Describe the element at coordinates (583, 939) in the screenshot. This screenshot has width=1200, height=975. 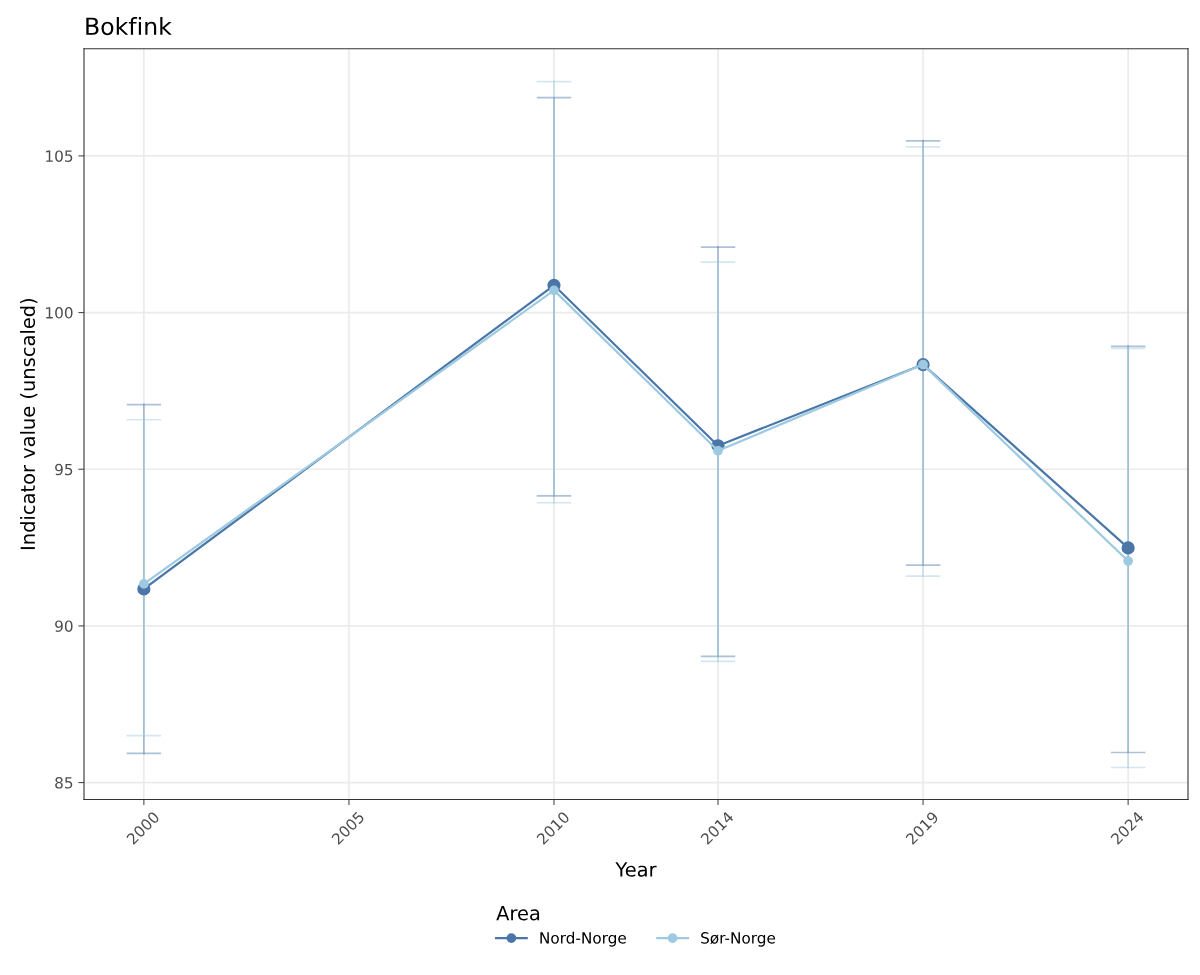
I see `legend-label: Nord-Norge` at that location.